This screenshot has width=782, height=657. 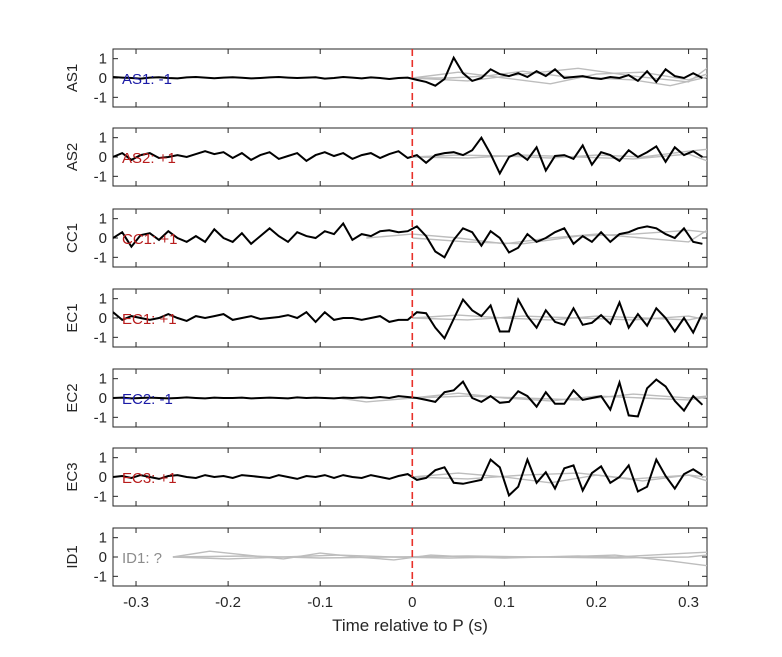 I want to click on y-axis-label: EC3, so click(x=72, y=476).